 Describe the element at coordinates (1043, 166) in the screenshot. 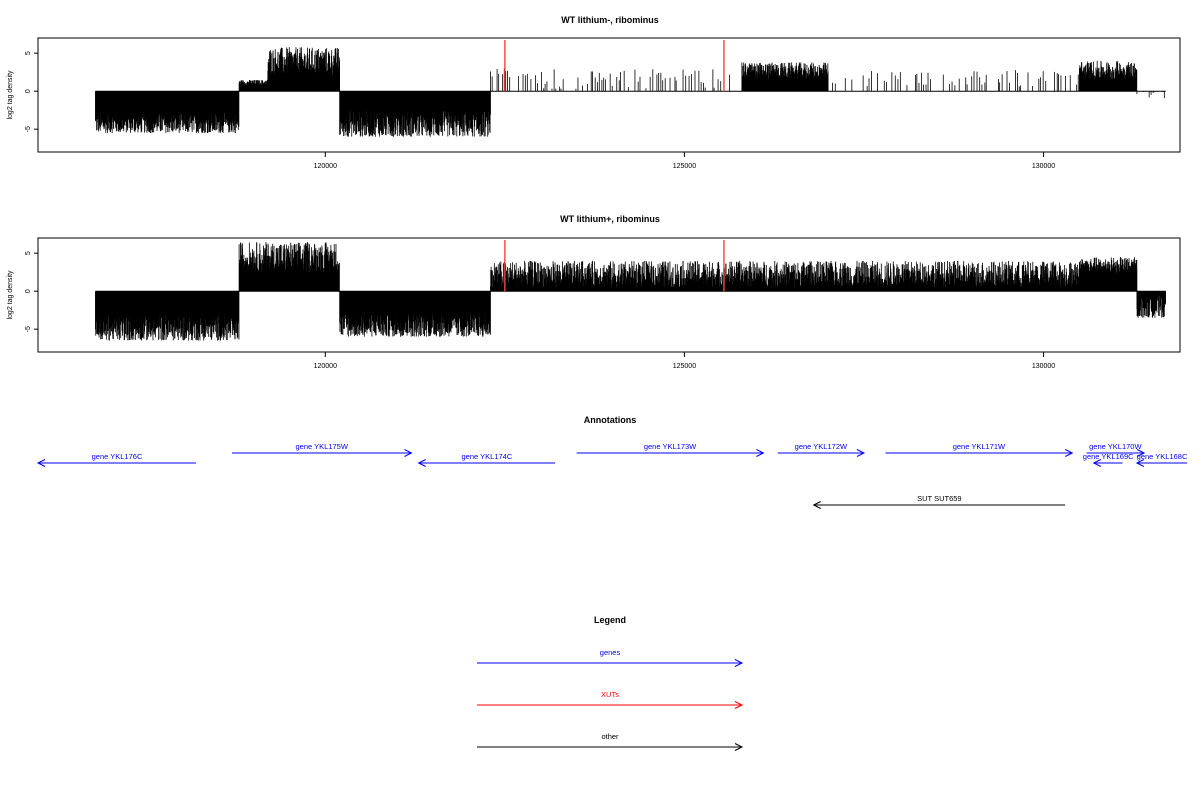

I see `x-tick-label: 130000` at that location.